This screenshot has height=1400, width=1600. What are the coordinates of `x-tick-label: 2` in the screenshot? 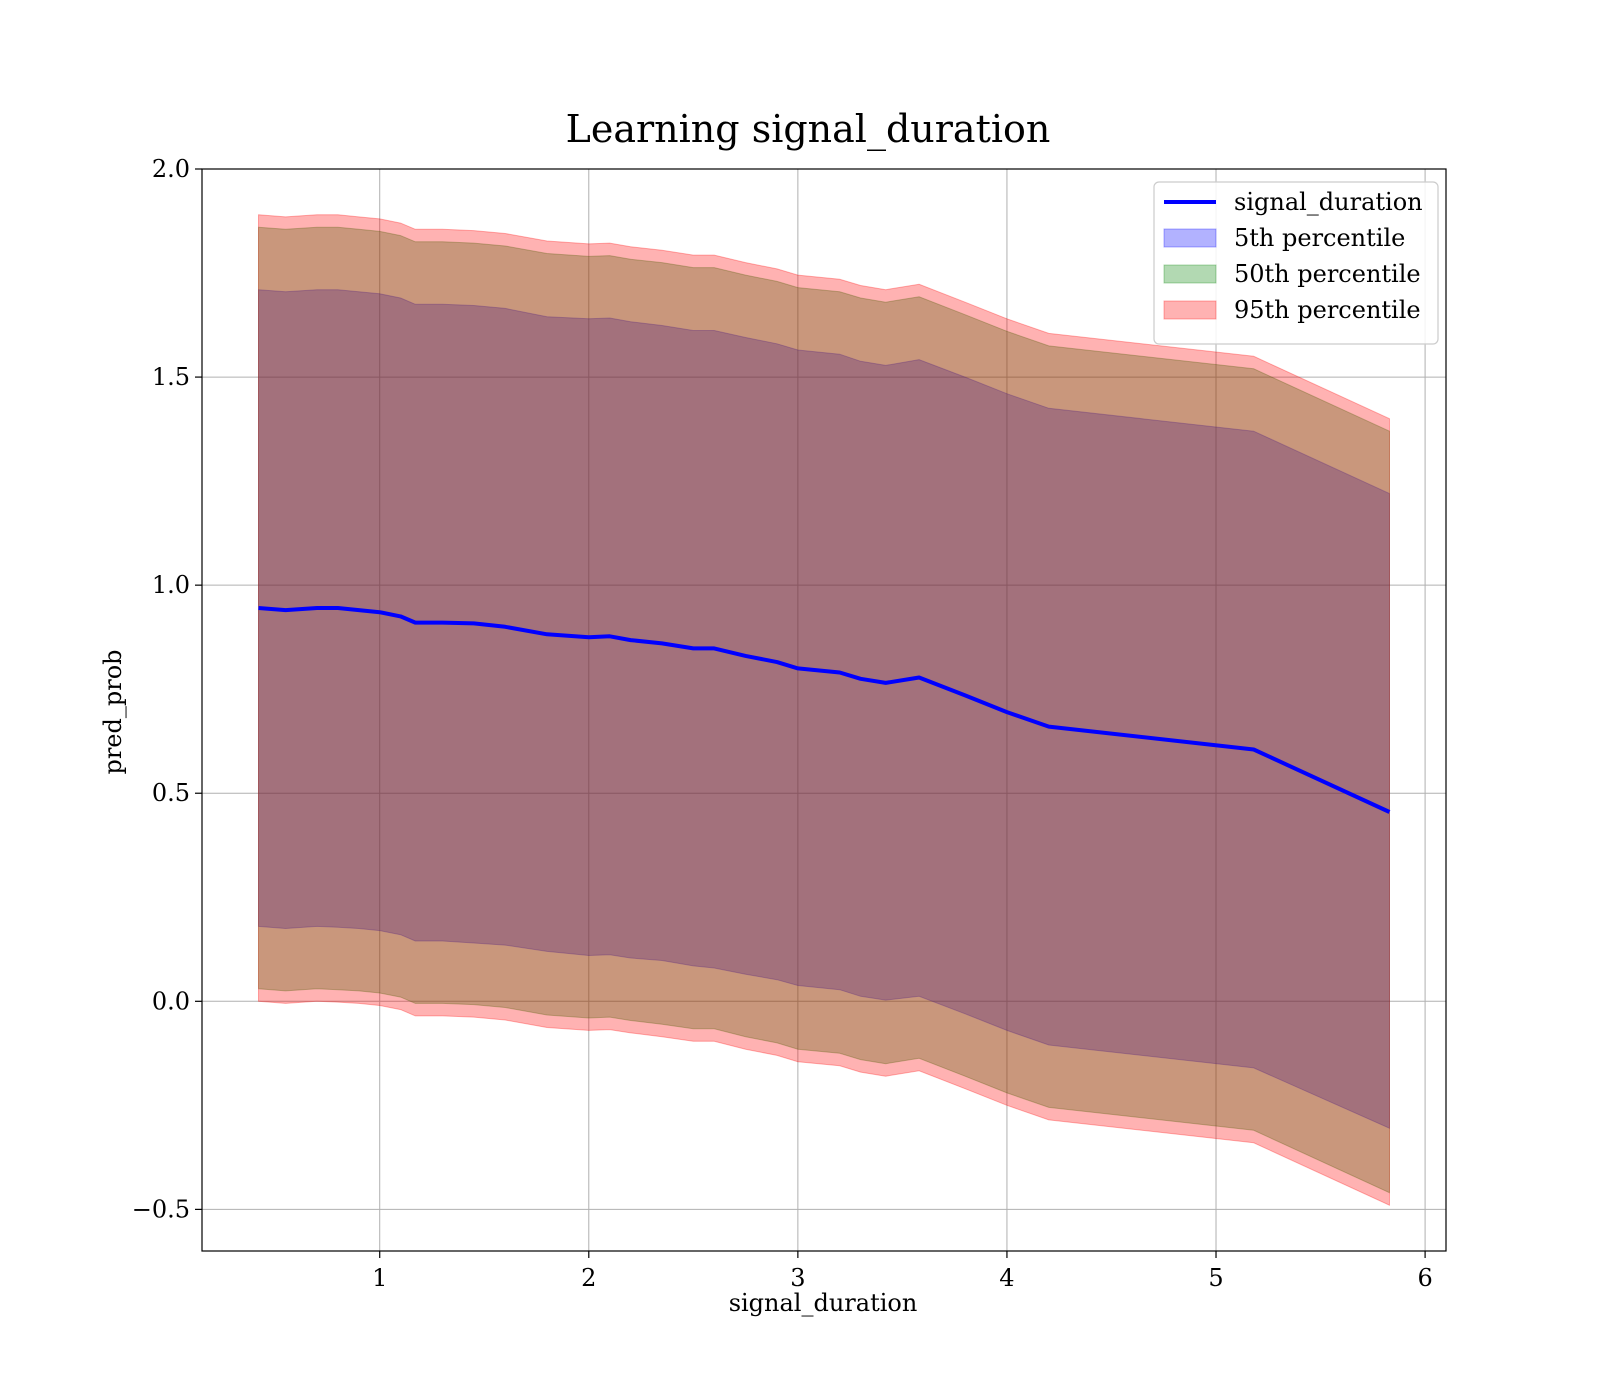 It's located at (588, 1278).